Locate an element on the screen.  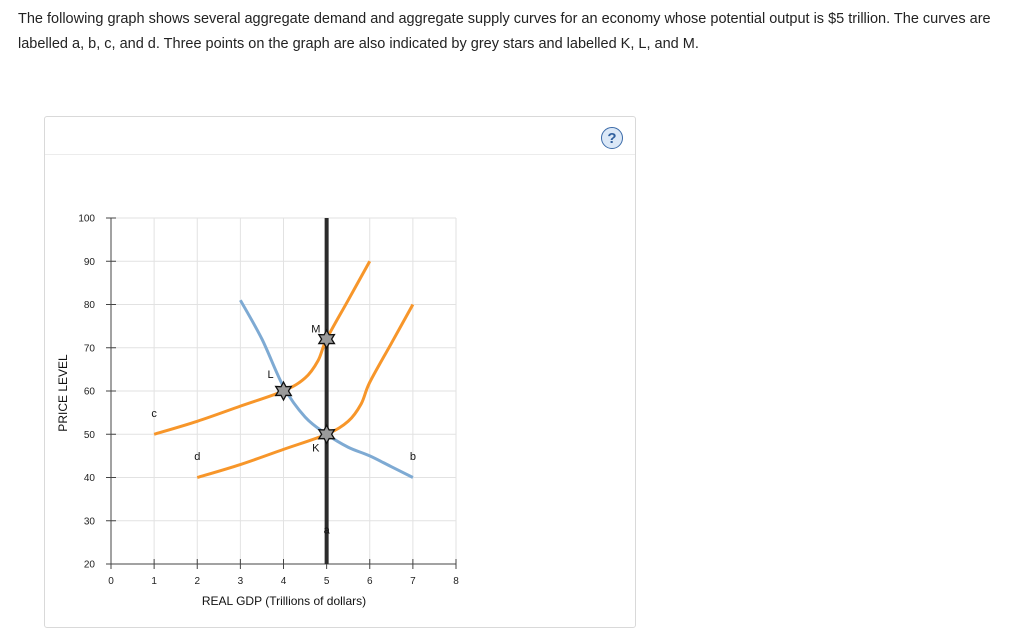
help-button: ? is located at coordinates (612, 138).